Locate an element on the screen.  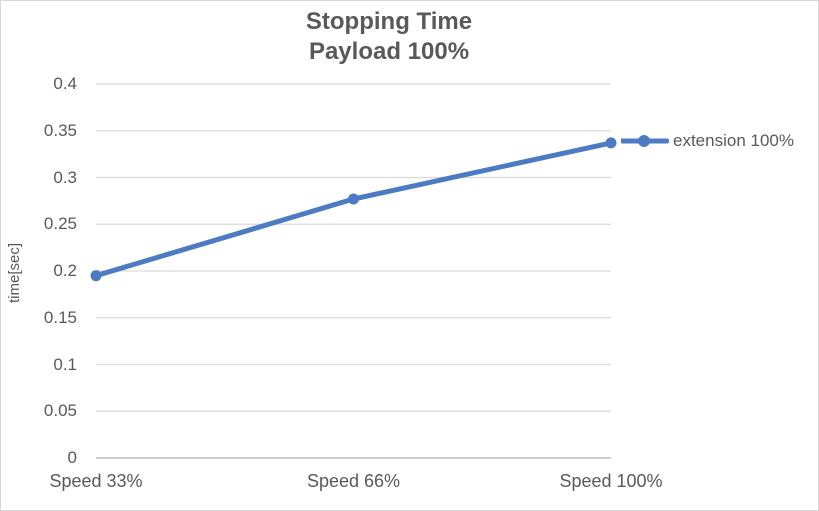
legend: extension 100% is located at coordinates (707, 141).